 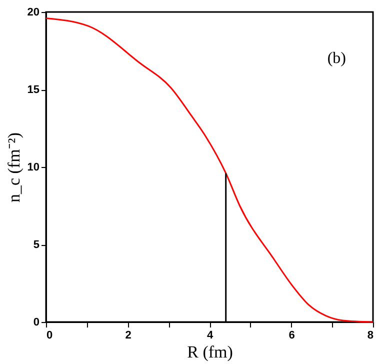 What do you see at coordinates (291, 336) in the screenshot?
I see `x-tick-label: 6` at bounding box center [291, 336].